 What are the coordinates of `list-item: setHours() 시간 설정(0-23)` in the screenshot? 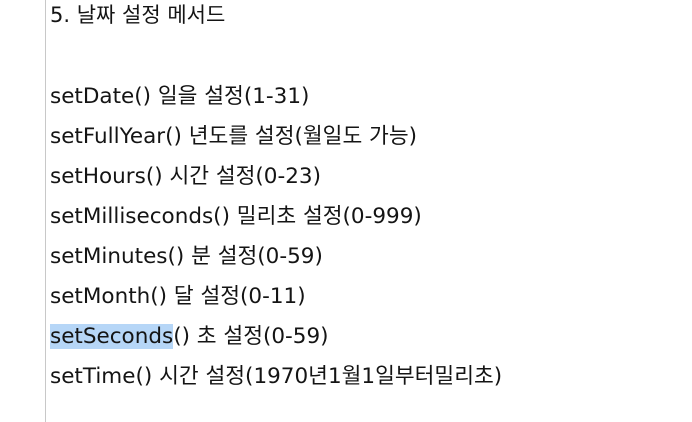 It's located at (276, 177).